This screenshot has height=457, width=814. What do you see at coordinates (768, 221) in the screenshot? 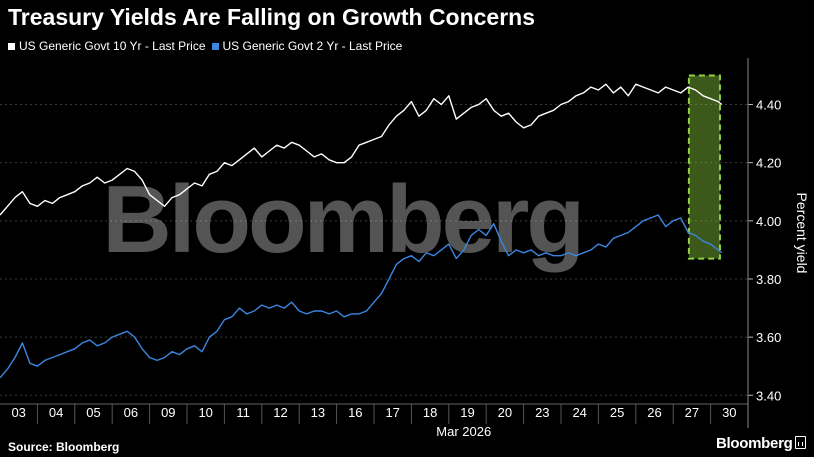
I see `y-tick-label: 4.00` at bounding box center [768, 221].